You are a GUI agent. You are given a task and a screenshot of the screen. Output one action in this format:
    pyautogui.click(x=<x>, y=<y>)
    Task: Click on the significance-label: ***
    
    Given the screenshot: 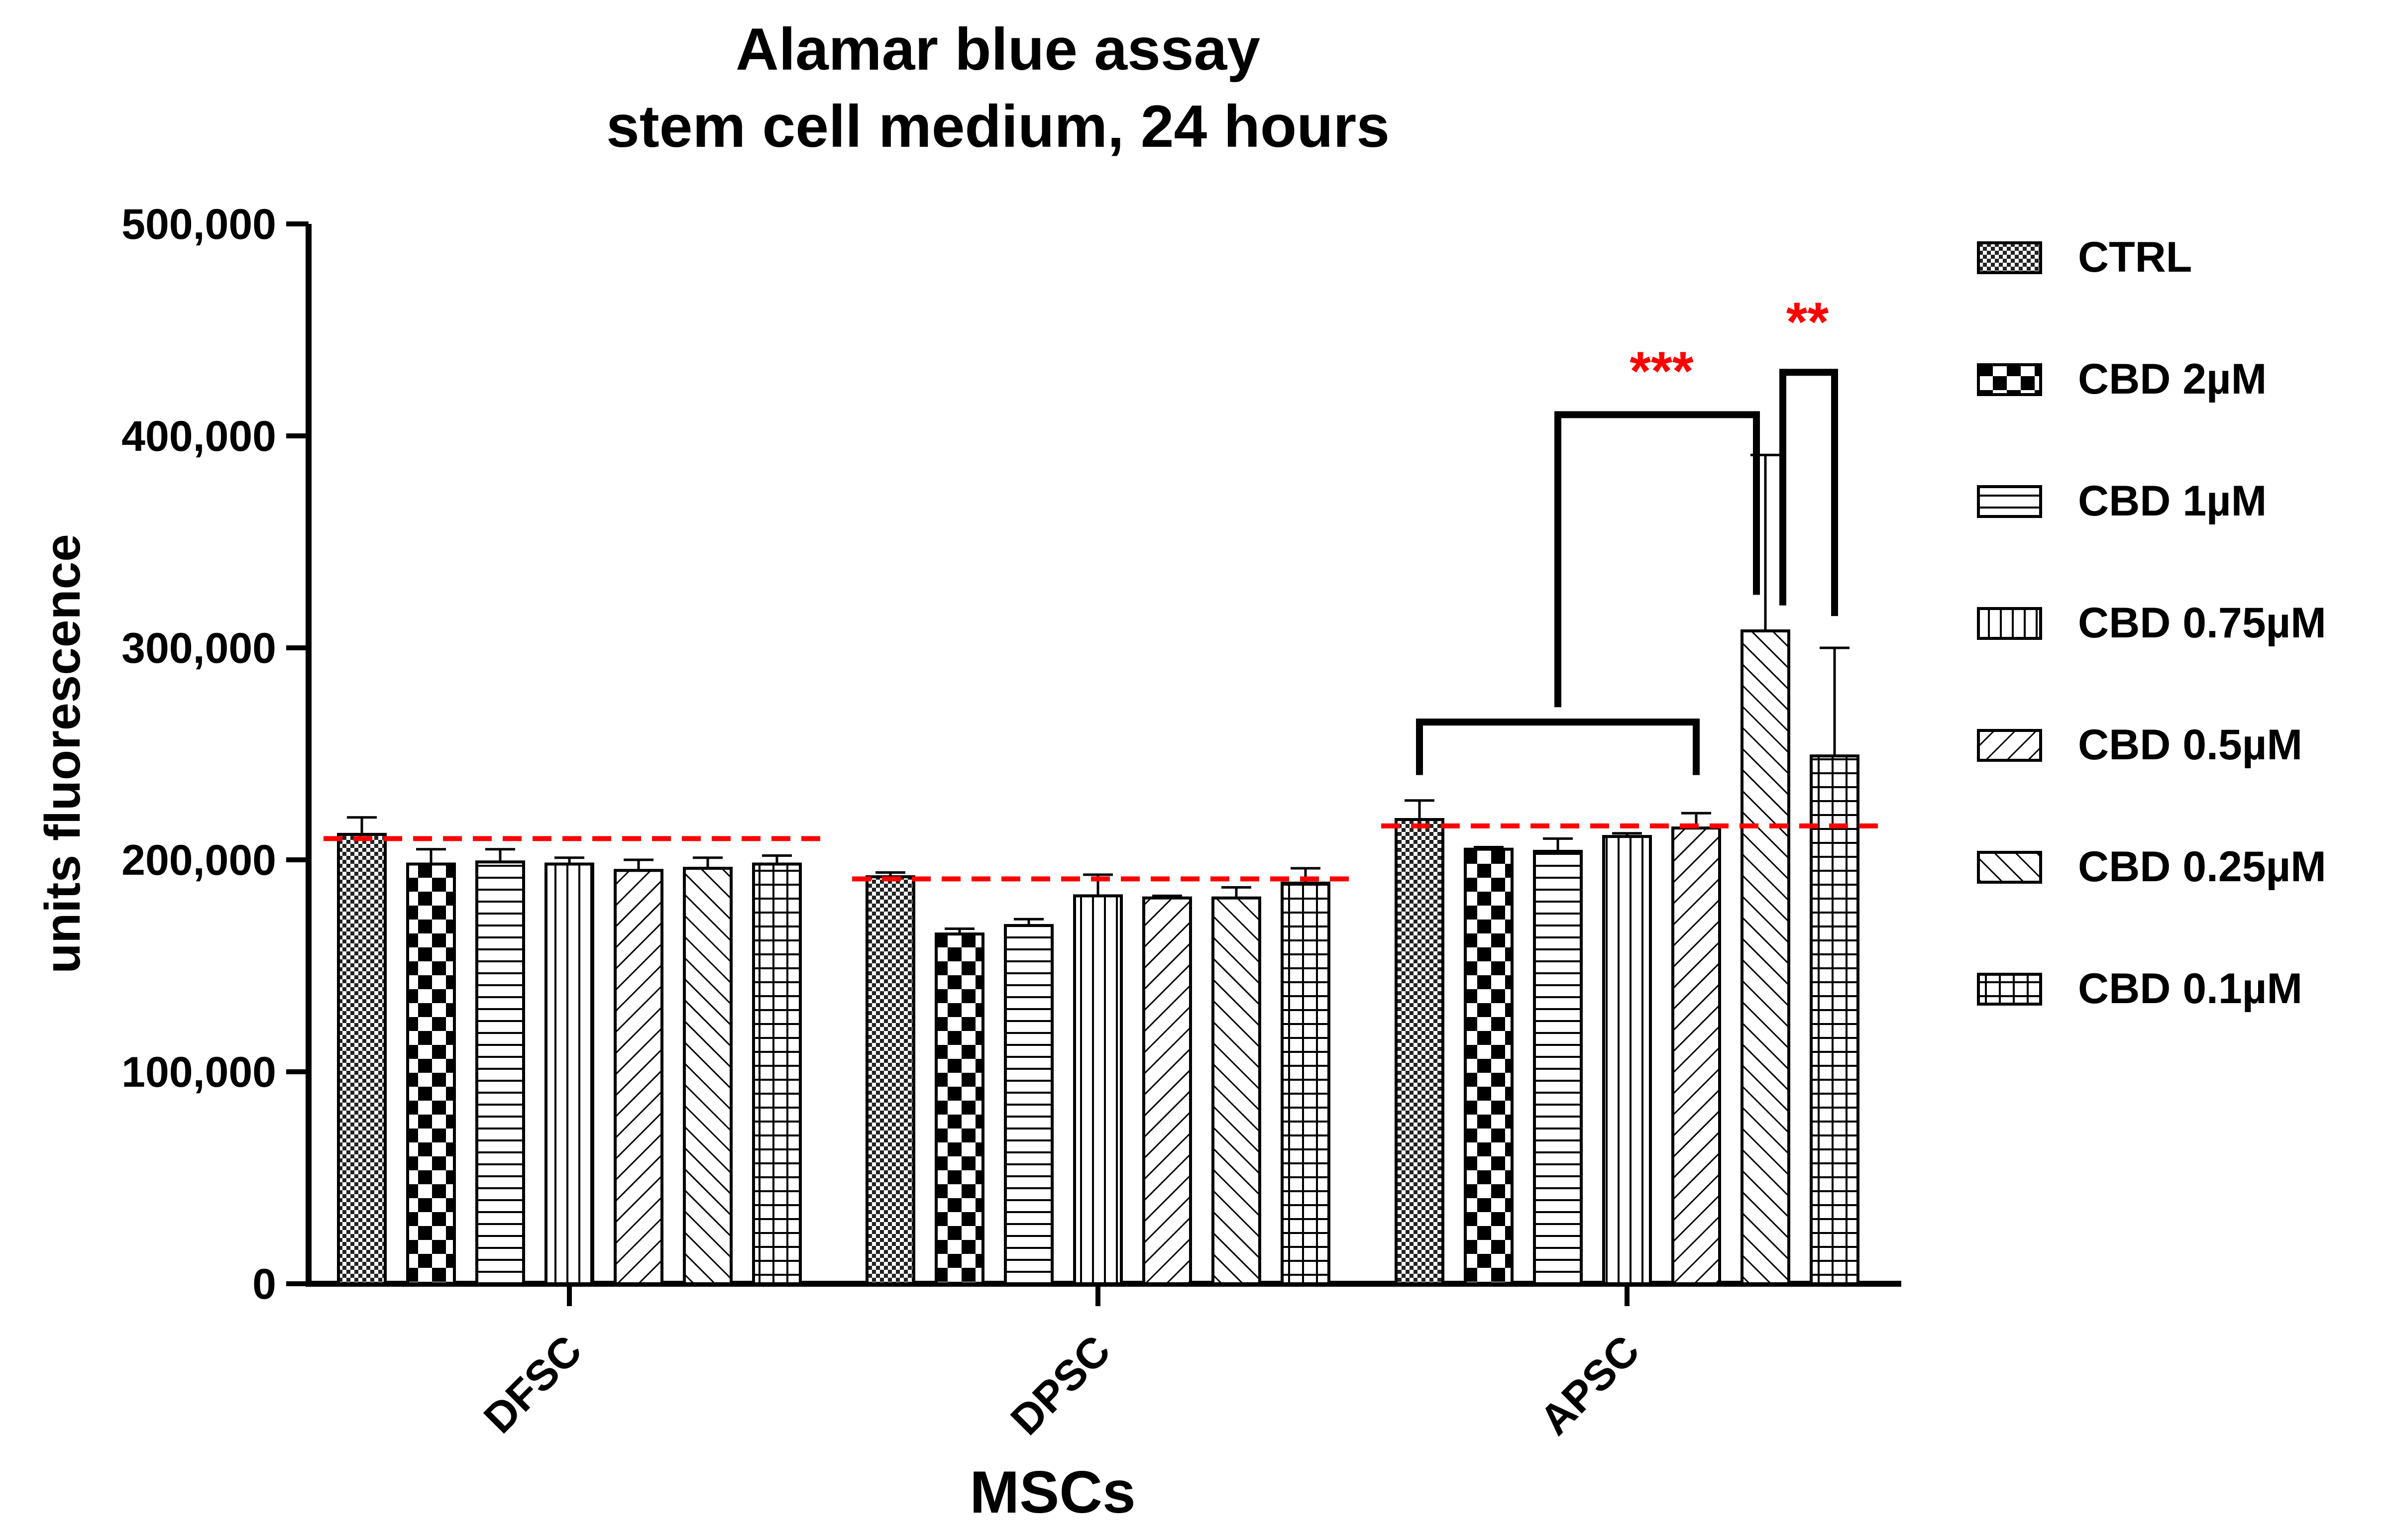 What is the action you would take?
    pyautogui.click(x=1662, y=371)
    